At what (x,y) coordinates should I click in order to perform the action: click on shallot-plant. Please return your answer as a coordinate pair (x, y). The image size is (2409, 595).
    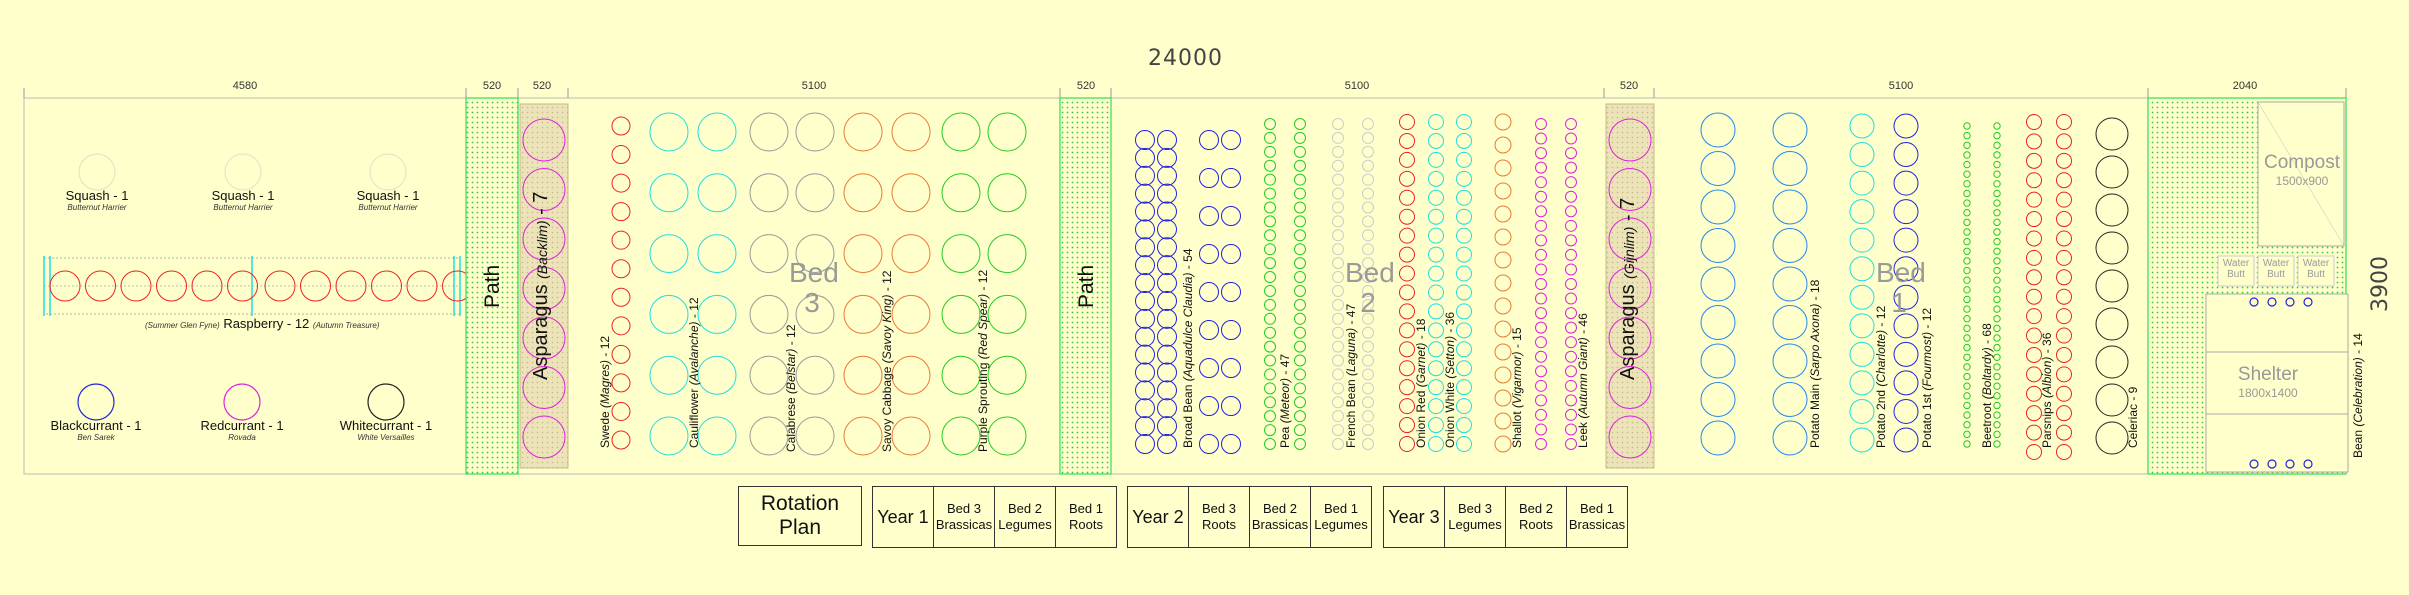
    Looking at the image, I should click on (1503, 375).